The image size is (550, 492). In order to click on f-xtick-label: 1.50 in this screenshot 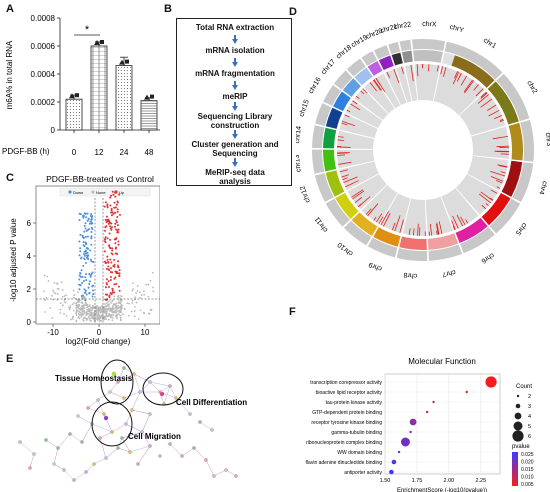, I will do `click(385, 481)`.